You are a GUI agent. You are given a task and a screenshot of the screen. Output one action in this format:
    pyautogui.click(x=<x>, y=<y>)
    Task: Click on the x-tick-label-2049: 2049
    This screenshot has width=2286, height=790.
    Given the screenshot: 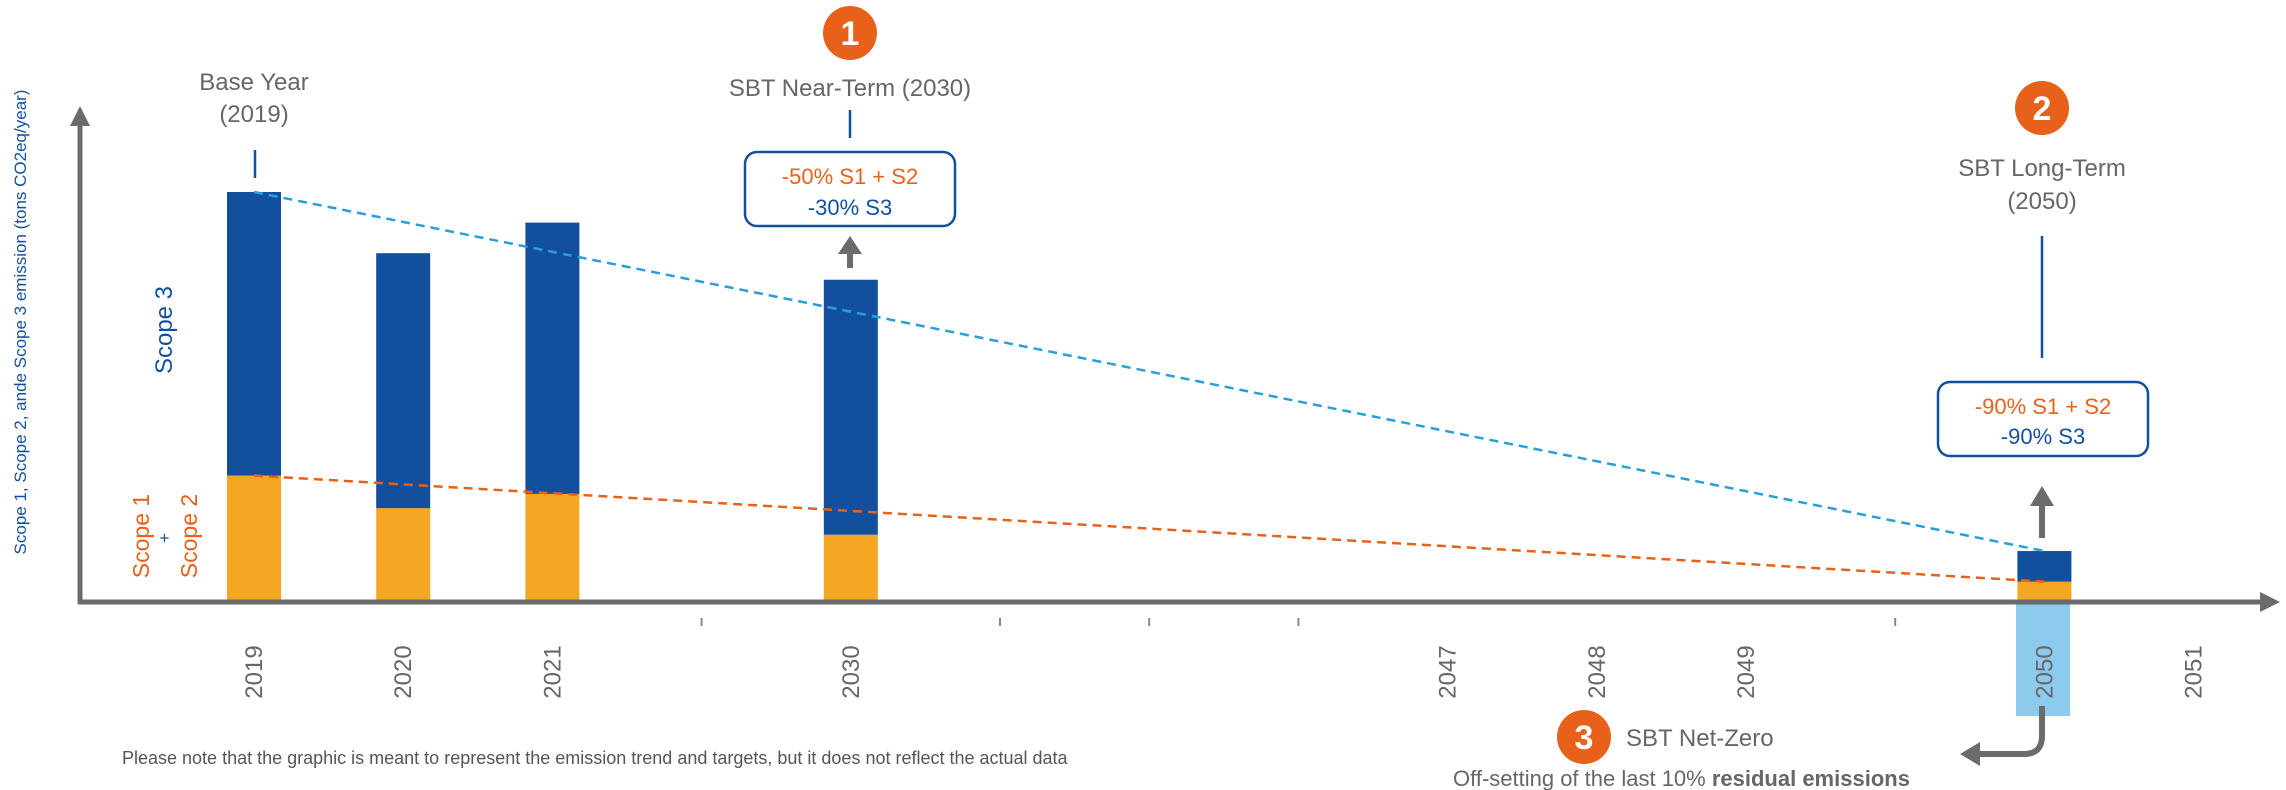 What is the action you would take?
    pyautogui.click(x=1746, y=671)
    